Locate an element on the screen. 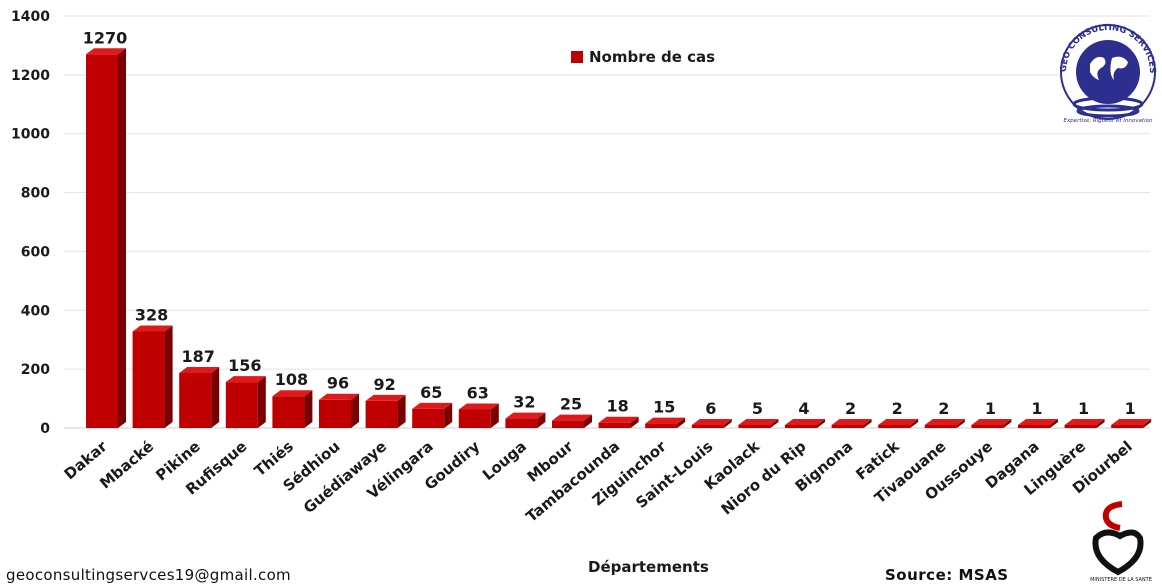  data-label: 92 is located at coordinates (384, 384).